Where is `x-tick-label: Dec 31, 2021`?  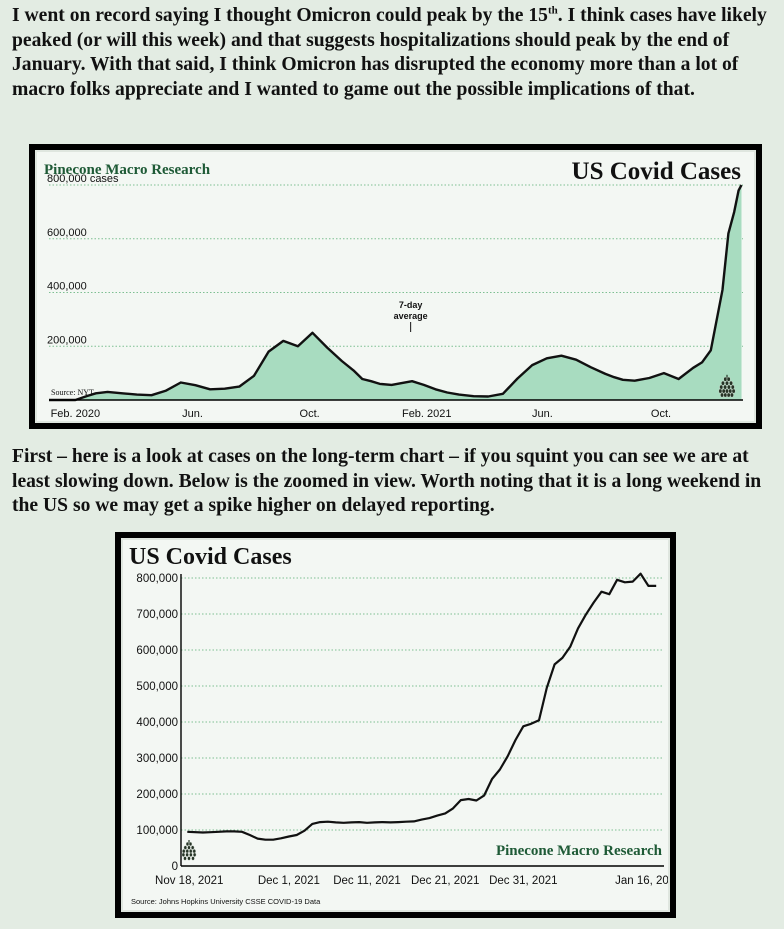
x-tick-label: Dec 31, 2021 is located at coordinates (523, 881).